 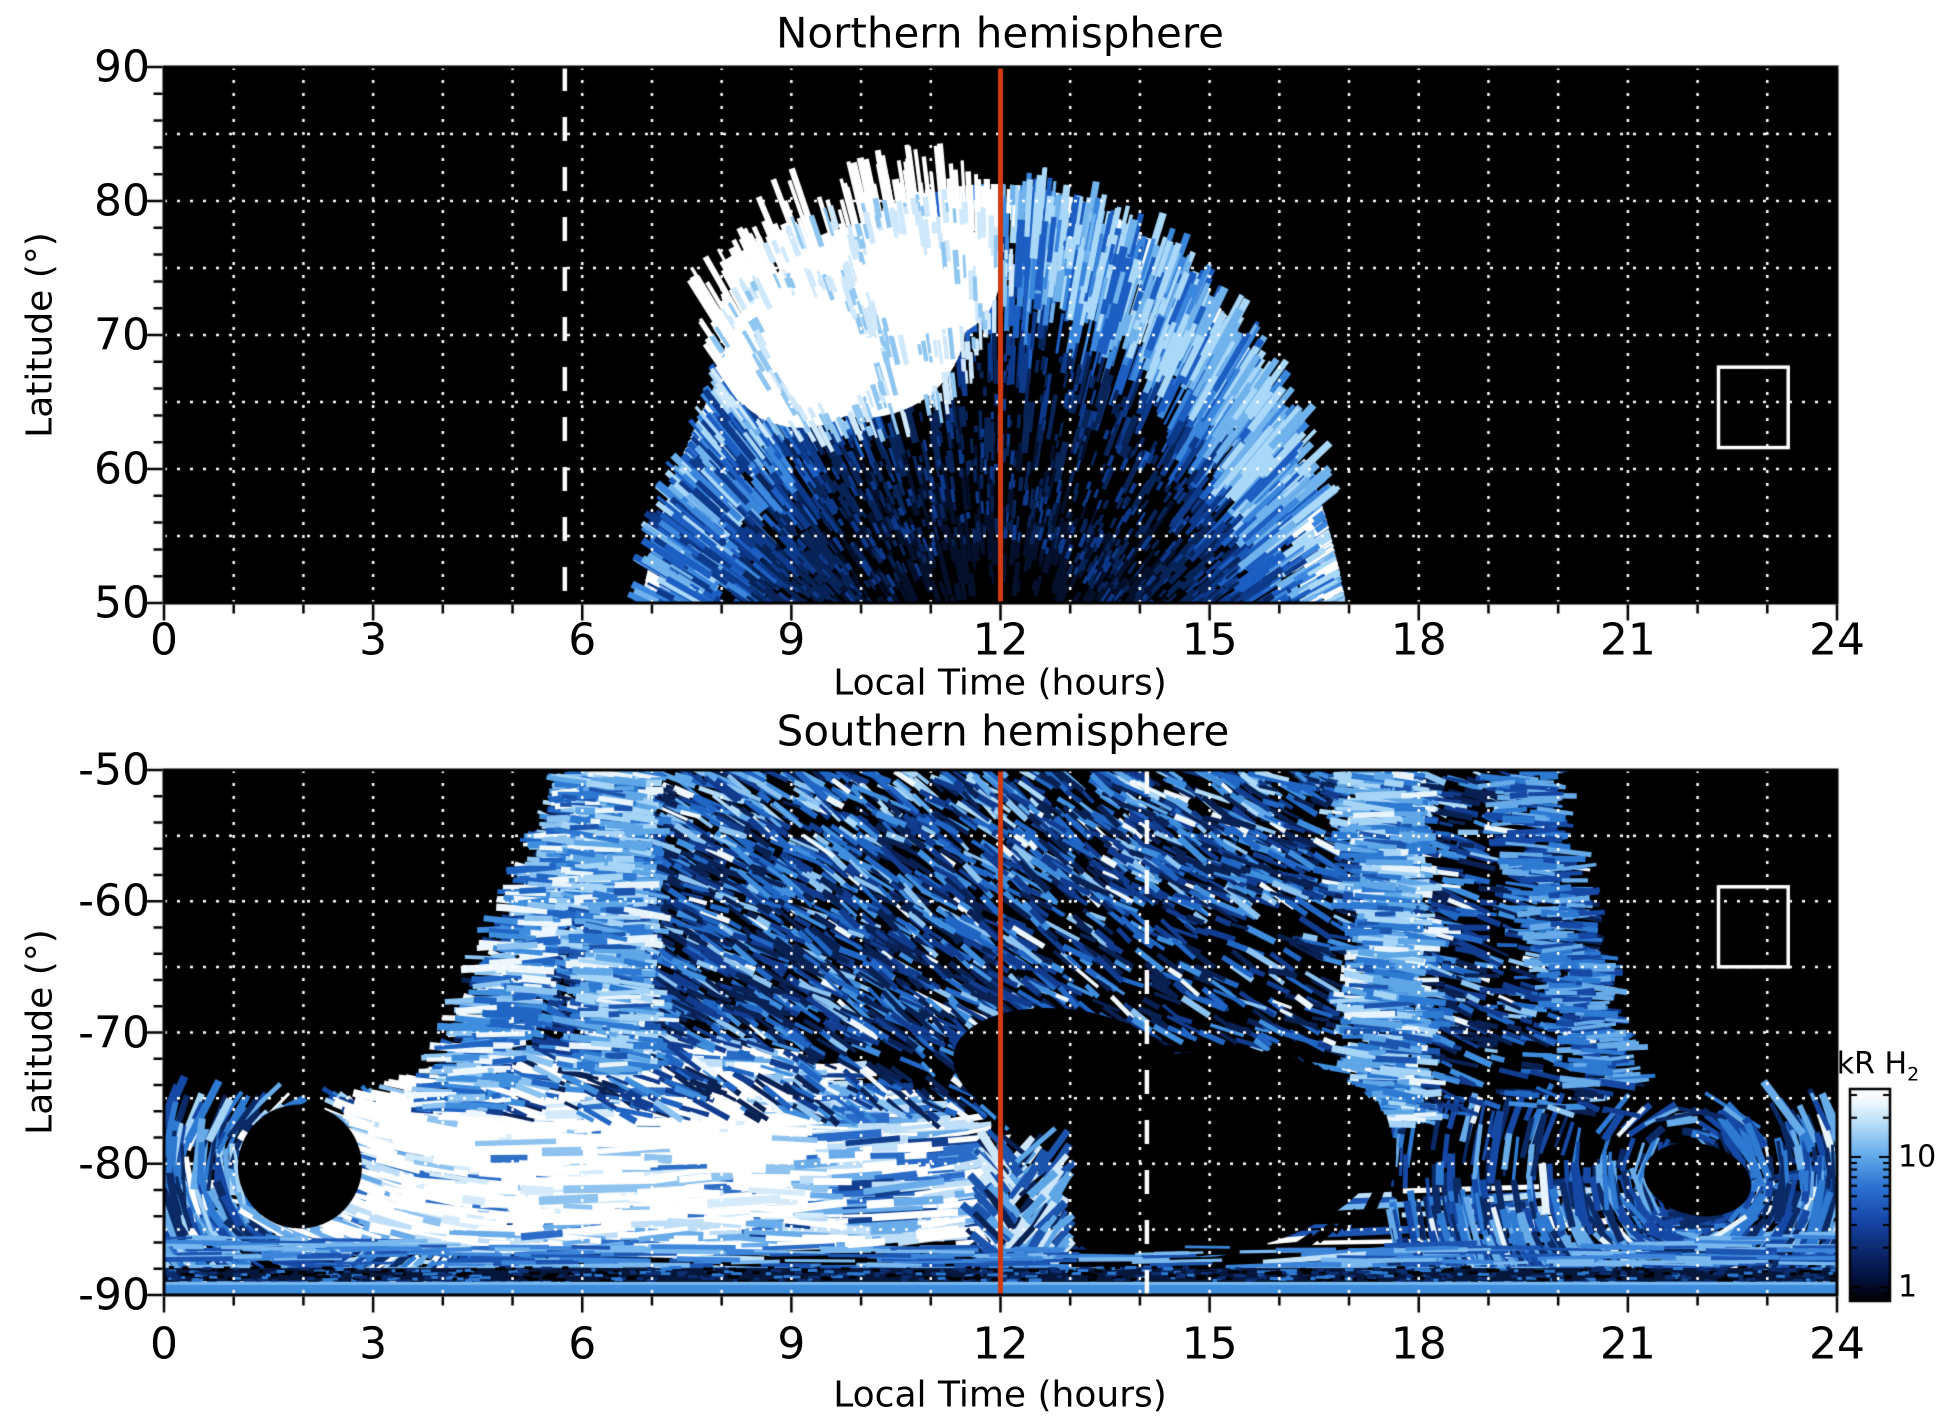 What do you see at coordinates (40, 1032) in the screenshot?
I see `south-yaxis-label: Latitude (°)` at bounding box center [40, 1032].